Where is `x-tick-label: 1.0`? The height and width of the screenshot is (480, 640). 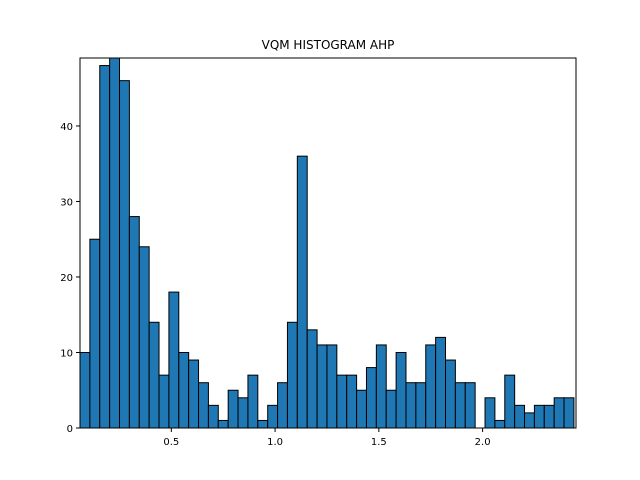 x-tick-label: 1.0 is located at coordinates (275, 442).